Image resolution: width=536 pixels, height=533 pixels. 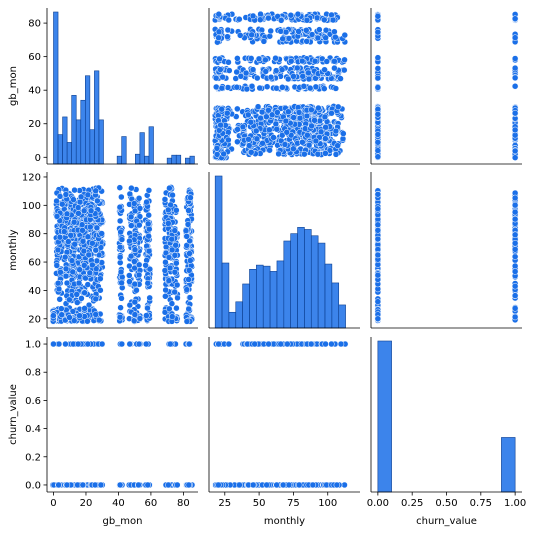 What do you see at coordinates (446, 250) in the screenshot?
I see `panel-monthly-vs-churn_value` at bounding box center [446, 250].